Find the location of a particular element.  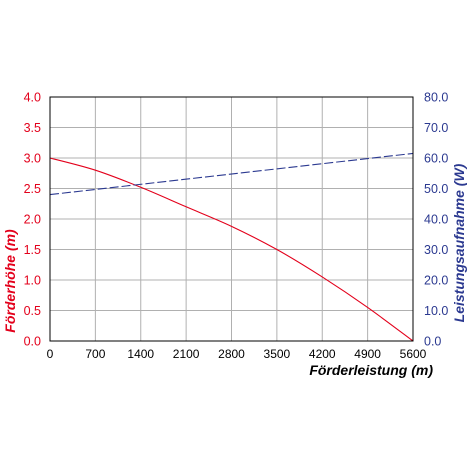

right-axis-tick-label: 30.0 is located at coordinates (436, 250).